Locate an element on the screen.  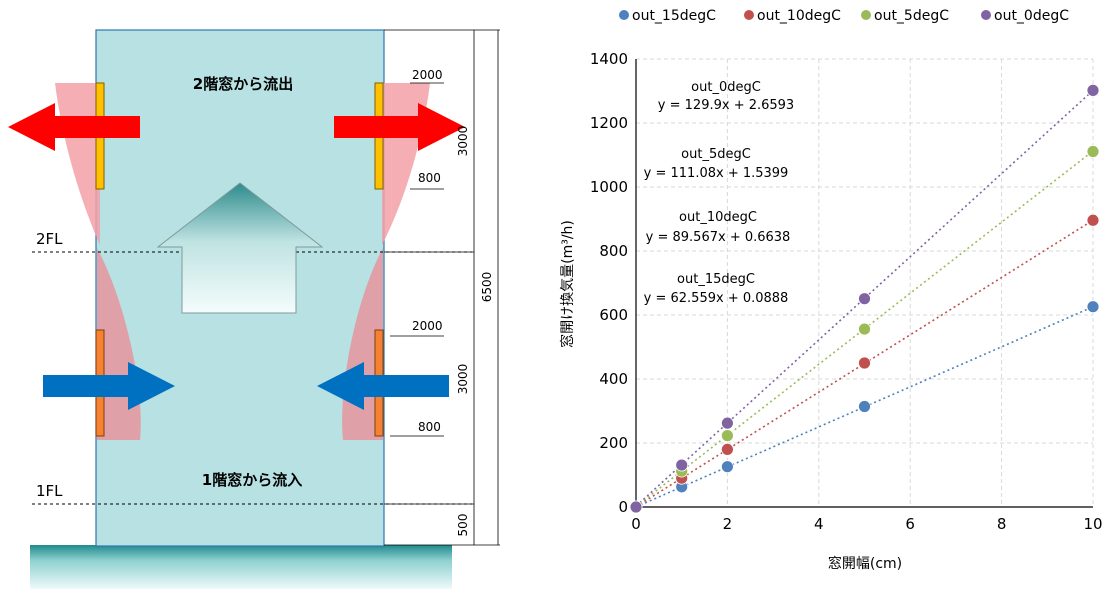
inflow-arrow-right is located at coordinates (383, 386).